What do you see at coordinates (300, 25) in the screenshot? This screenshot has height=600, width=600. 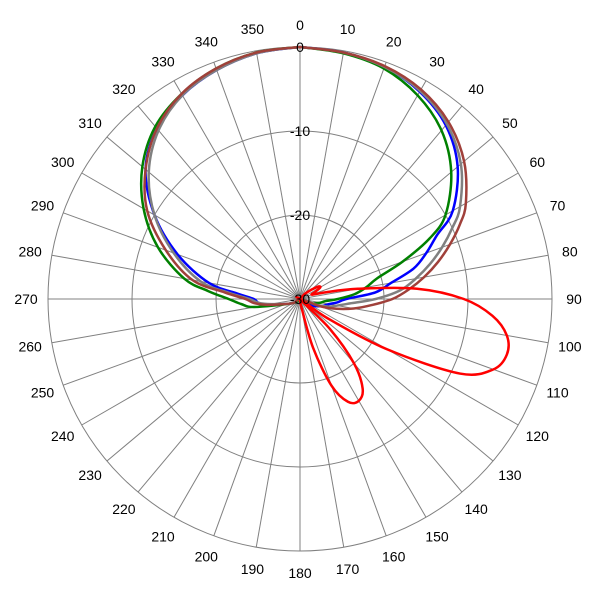 I see `angle-tick-label: 0` at bounding box center [300, 25].